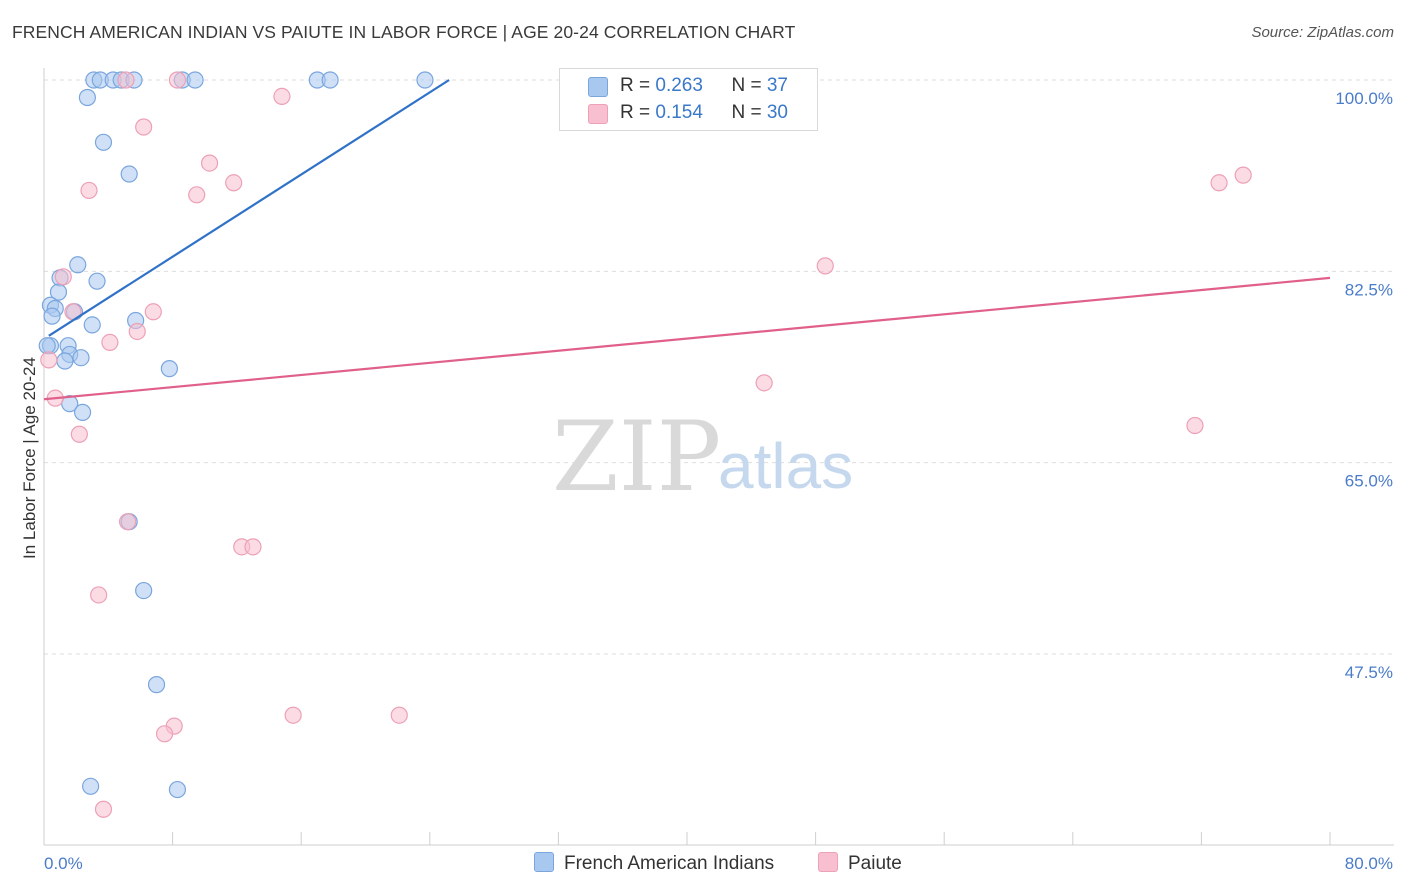 The height and width of the screenshot is (892, 1406). Describe the element at coordinates (785, 466) in the screenshot. I see `watermark-atlas: atlas` at that location.